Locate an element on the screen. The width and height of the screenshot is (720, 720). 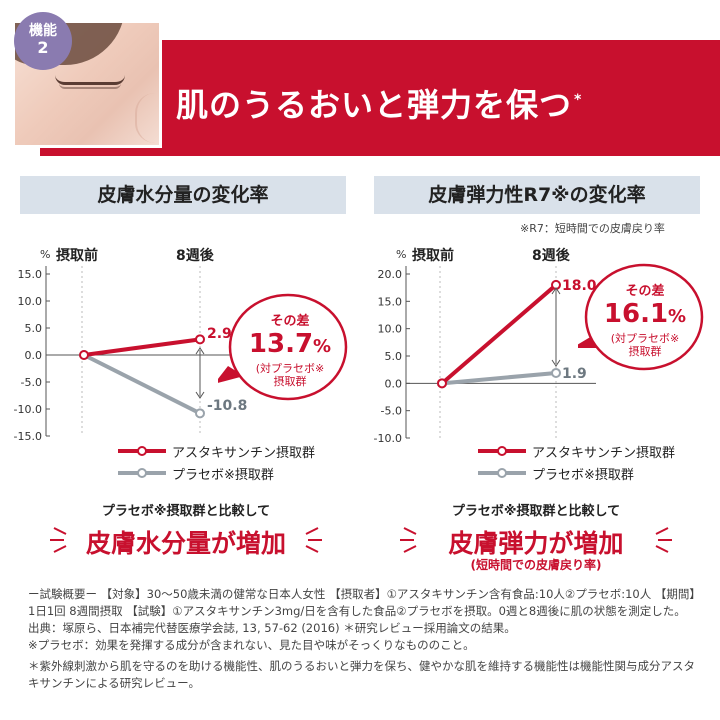
elasticity-chart-title: 皮膚弾力性R7※の変化率 is located at coordinates (537, 195).